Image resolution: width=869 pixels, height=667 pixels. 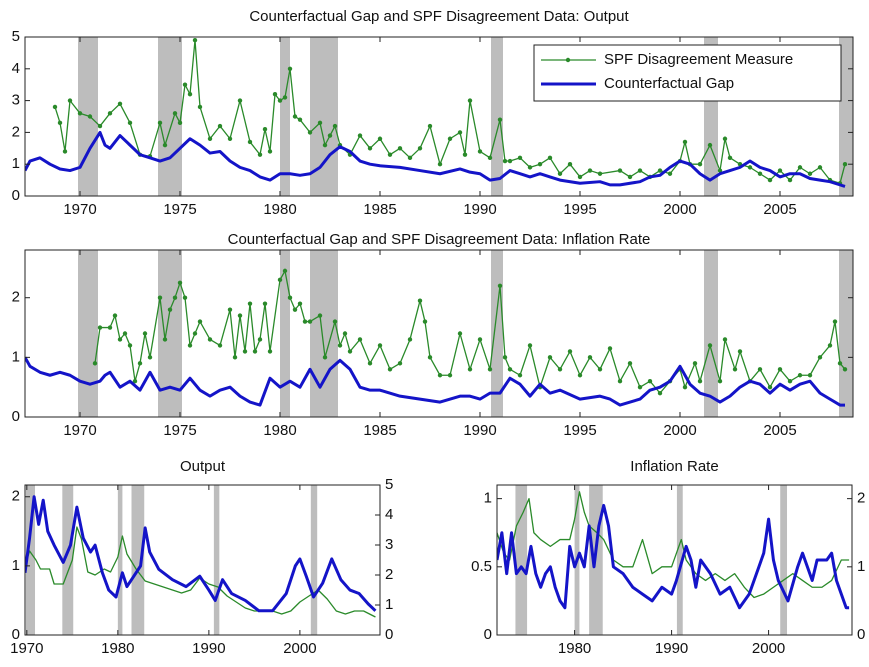 What do you see at coordinates (779, 209) in the screenshot?
I see `x-tick-label: 2005` at bounding box center [779, 209].